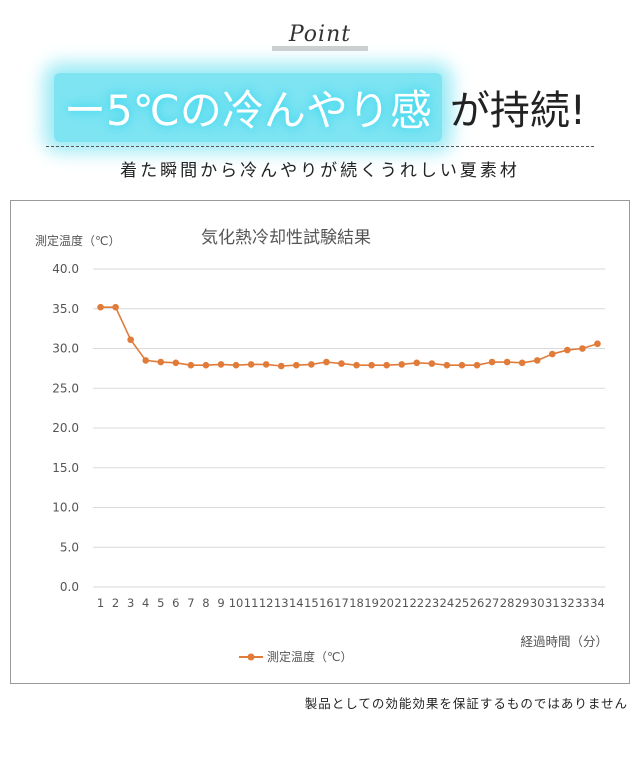 The image size is (640, 768). Describe the element at coordinates (462, 603) in the screenshot. I see `x-tick-label: 25` at that location.